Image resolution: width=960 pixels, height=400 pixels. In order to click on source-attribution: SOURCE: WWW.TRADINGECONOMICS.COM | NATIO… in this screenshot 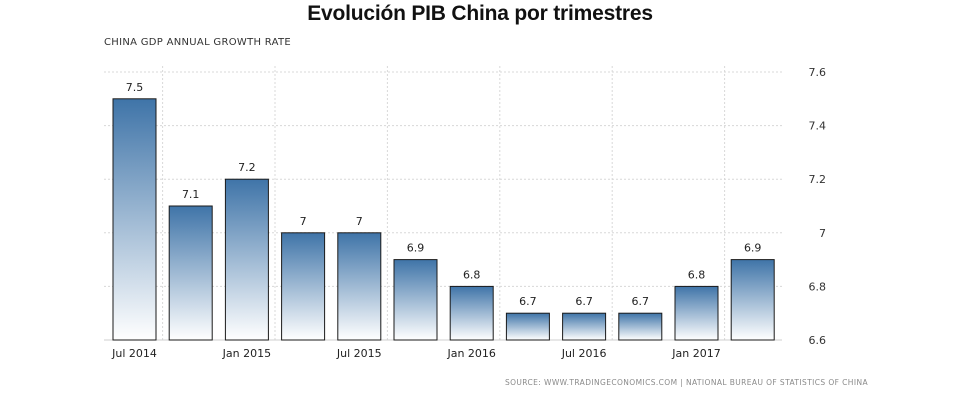, I will do `click(686, 382)`.